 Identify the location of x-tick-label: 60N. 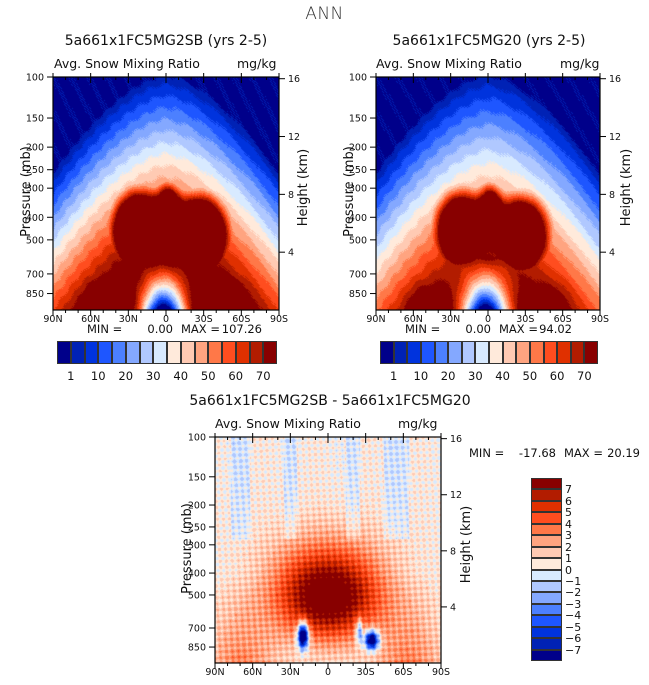
(413, 319).